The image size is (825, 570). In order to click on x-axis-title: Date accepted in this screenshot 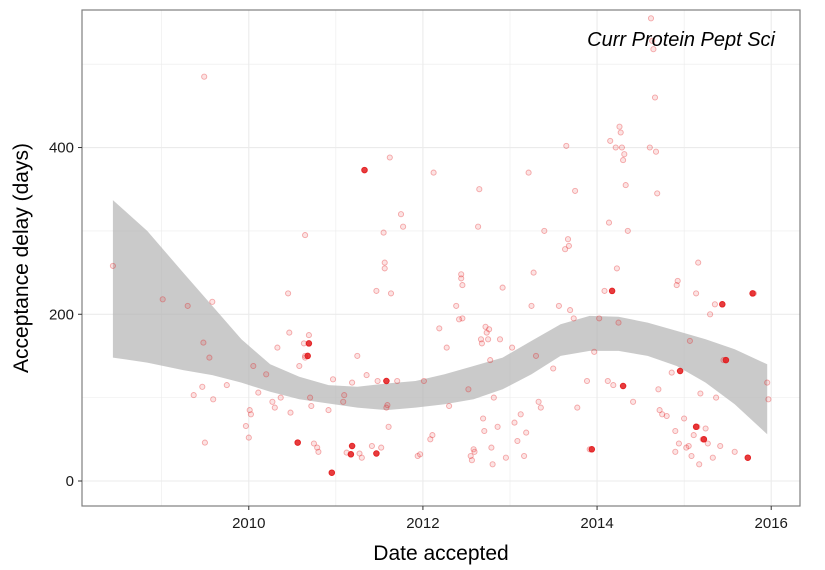, I will do `click(440, 553)`.